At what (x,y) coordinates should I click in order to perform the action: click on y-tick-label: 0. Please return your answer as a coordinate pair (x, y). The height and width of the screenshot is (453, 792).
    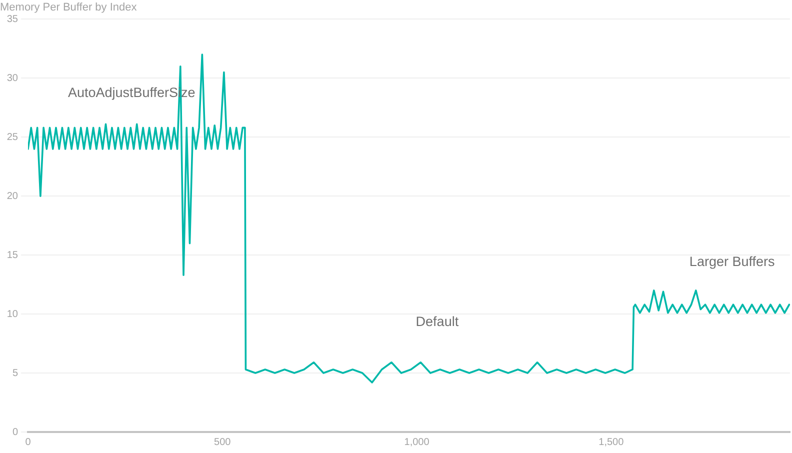
    Looking at the image, I should click on (15, 432).